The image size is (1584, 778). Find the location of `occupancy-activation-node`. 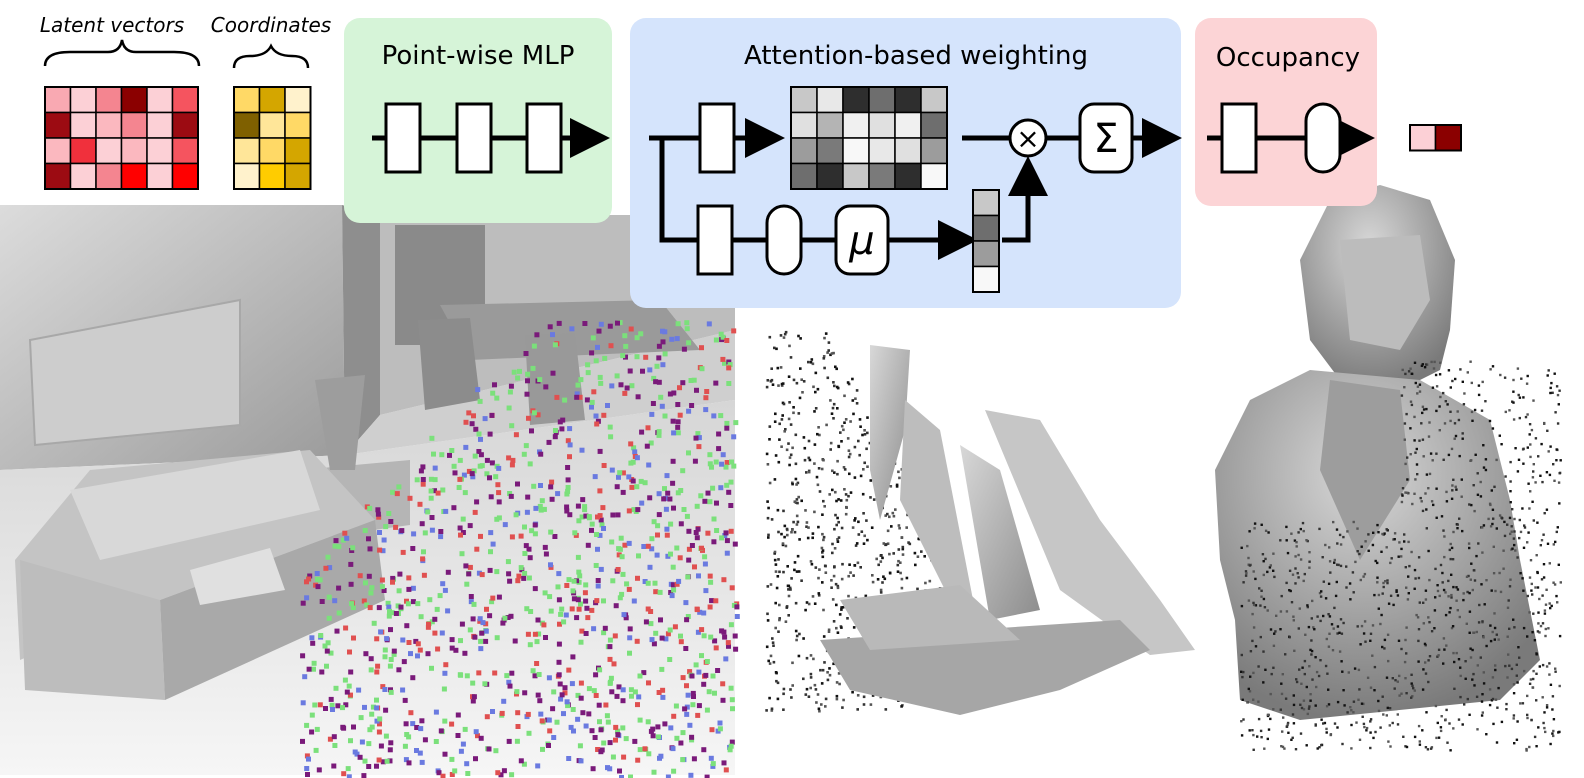

occupancy-activation-node is located at coordinates (1323, 138).